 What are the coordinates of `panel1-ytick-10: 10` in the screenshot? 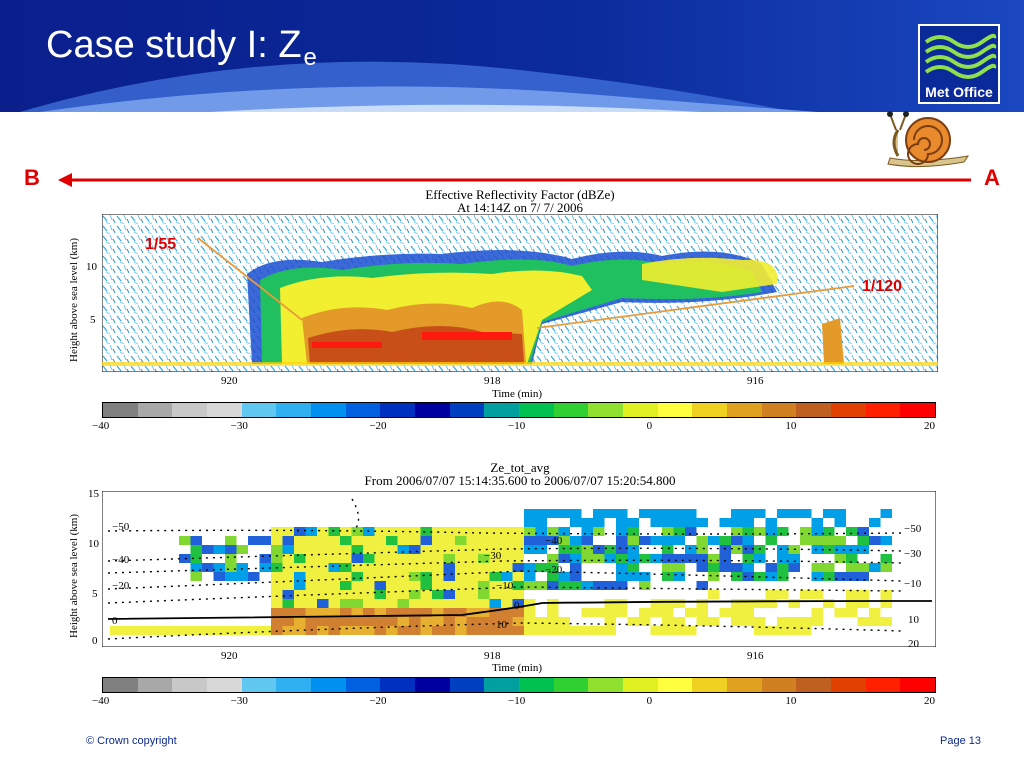 It's located at (91, 267).